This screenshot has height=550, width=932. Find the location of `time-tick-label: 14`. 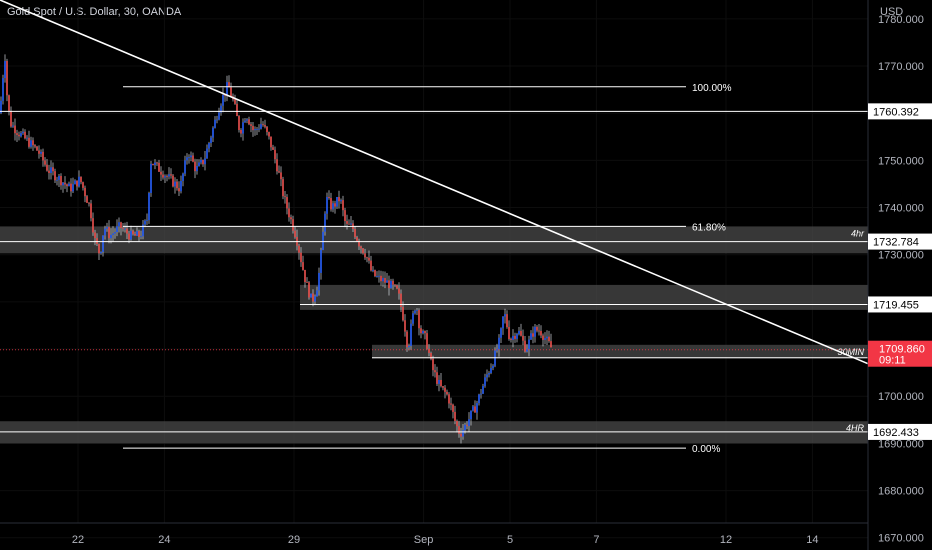

time-tick-label: 14 is located at coordinates (812, 540).